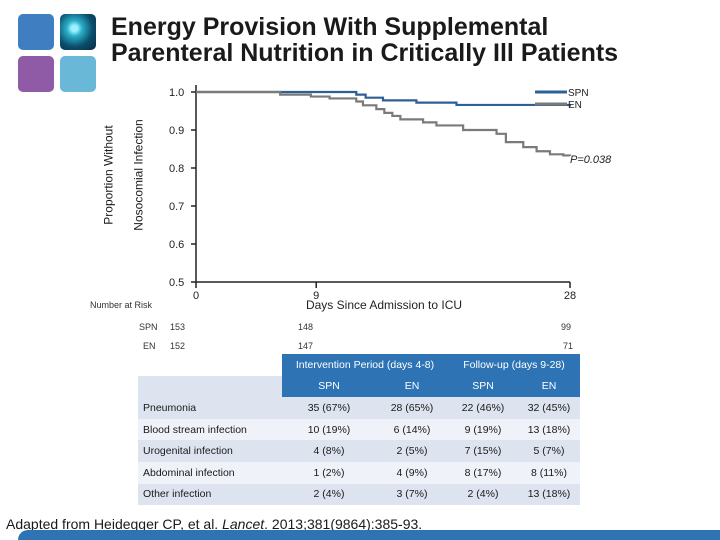  Describe the element at coordinates (329, 451) in the screenshot. I see `cell: 4 (8%)` at that location.